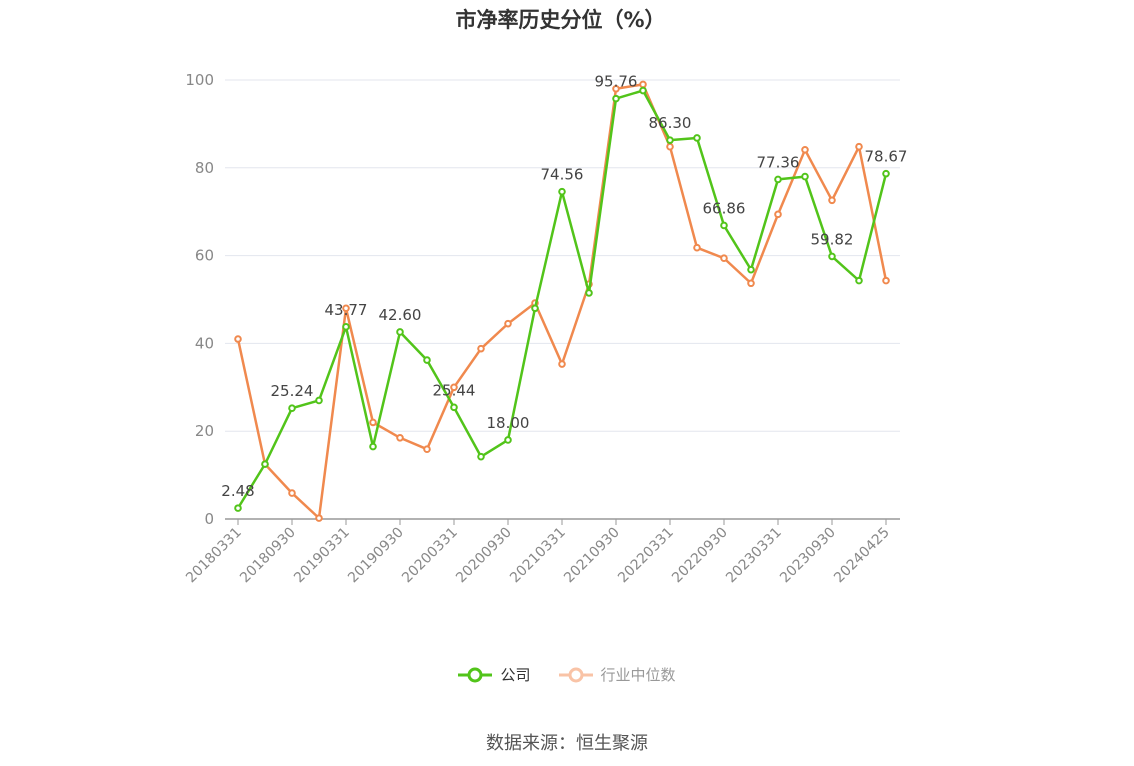 The height and width of the screenshot is (766, 1134). Describe the element at coordinates (214, 556) in the screenshot. I see `x-tick-label: 20180331` at that location.